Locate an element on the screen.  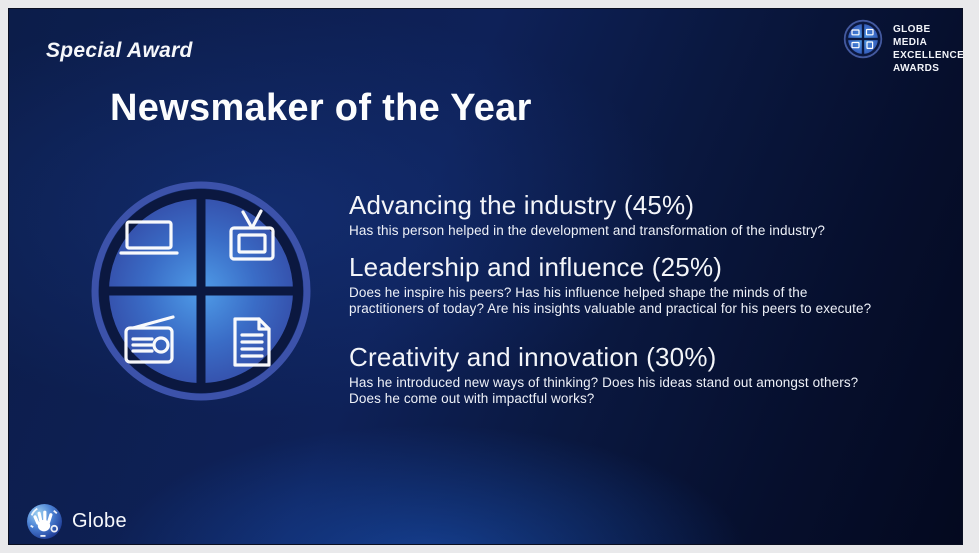
radio-icon is located at coordinates (149, 339).